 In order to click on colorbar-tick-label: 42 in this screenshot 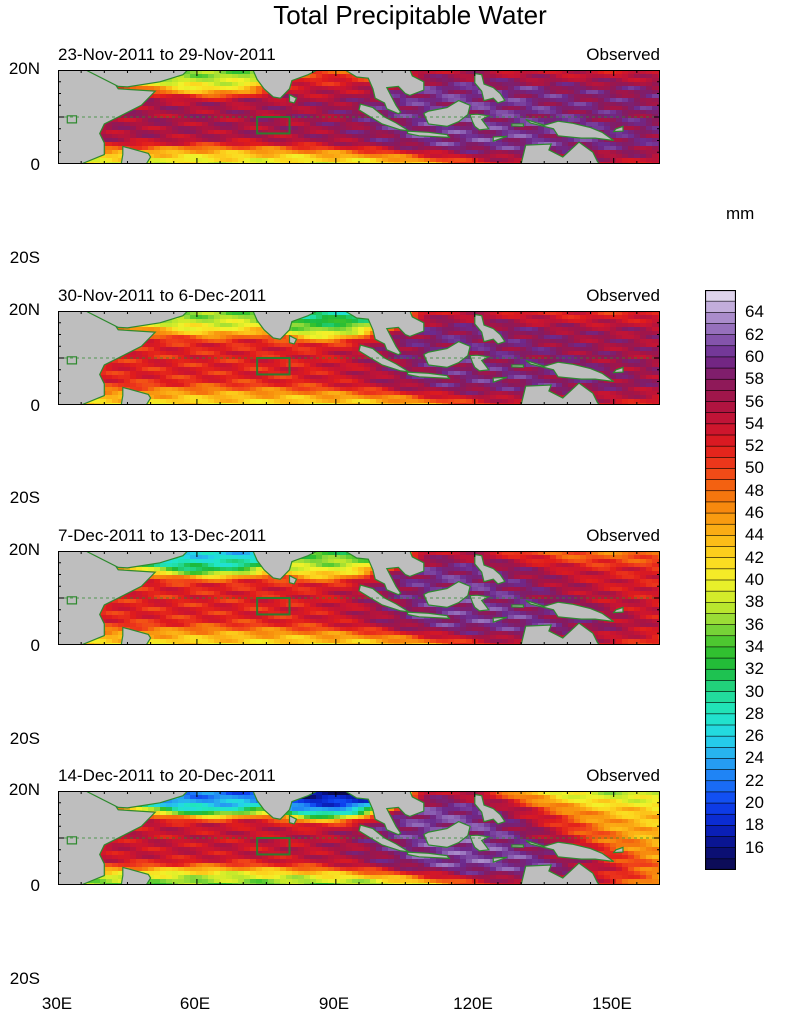, I will do `click(754, 557)`.